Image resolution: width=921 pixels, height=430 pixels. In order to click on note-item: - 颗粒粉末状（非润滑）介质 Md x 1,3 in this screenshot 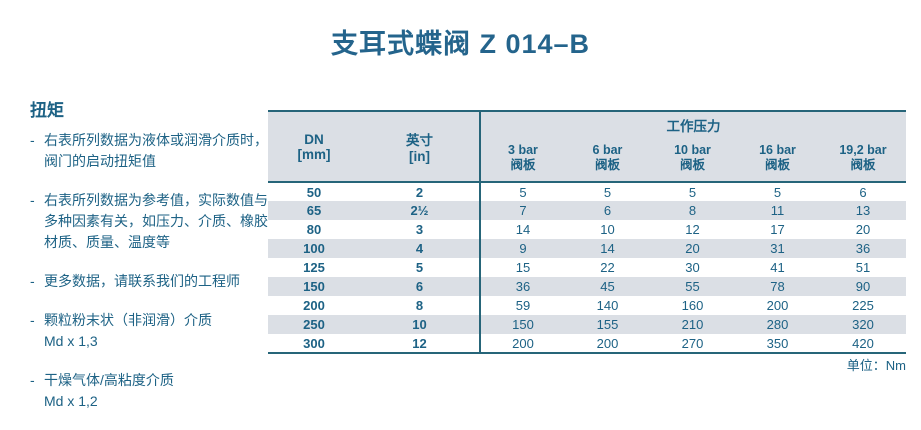, I will do `click(150, 331)`.